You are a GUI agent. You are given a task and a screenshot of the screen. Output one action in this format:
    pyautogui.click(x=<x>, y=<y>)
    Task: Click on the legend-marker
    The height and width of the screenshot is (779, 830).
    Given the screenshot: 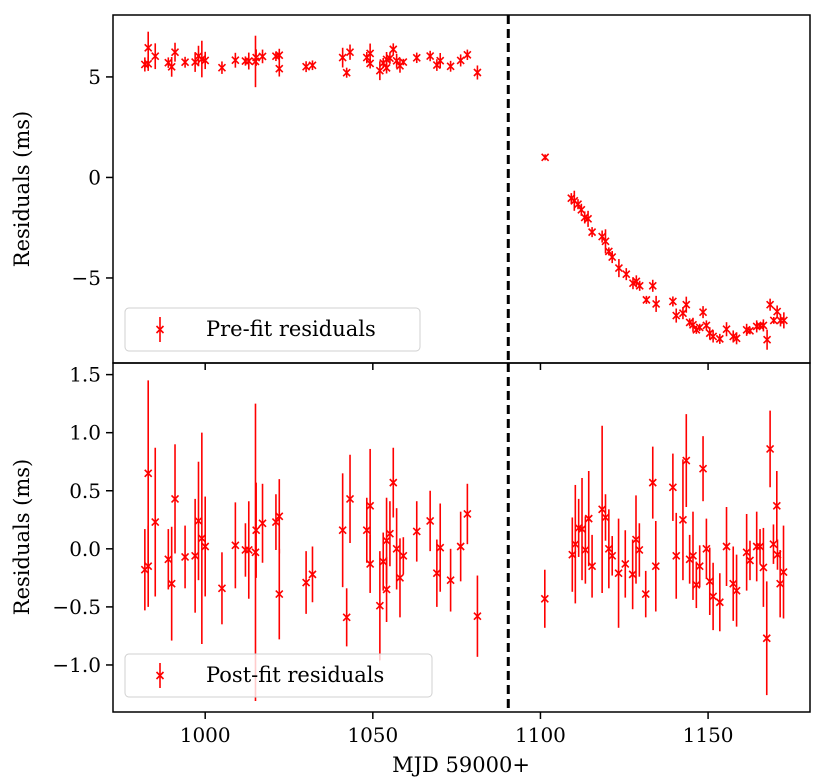 What is the action you would take?
    pyautogui.click(x=160, y=329)
    